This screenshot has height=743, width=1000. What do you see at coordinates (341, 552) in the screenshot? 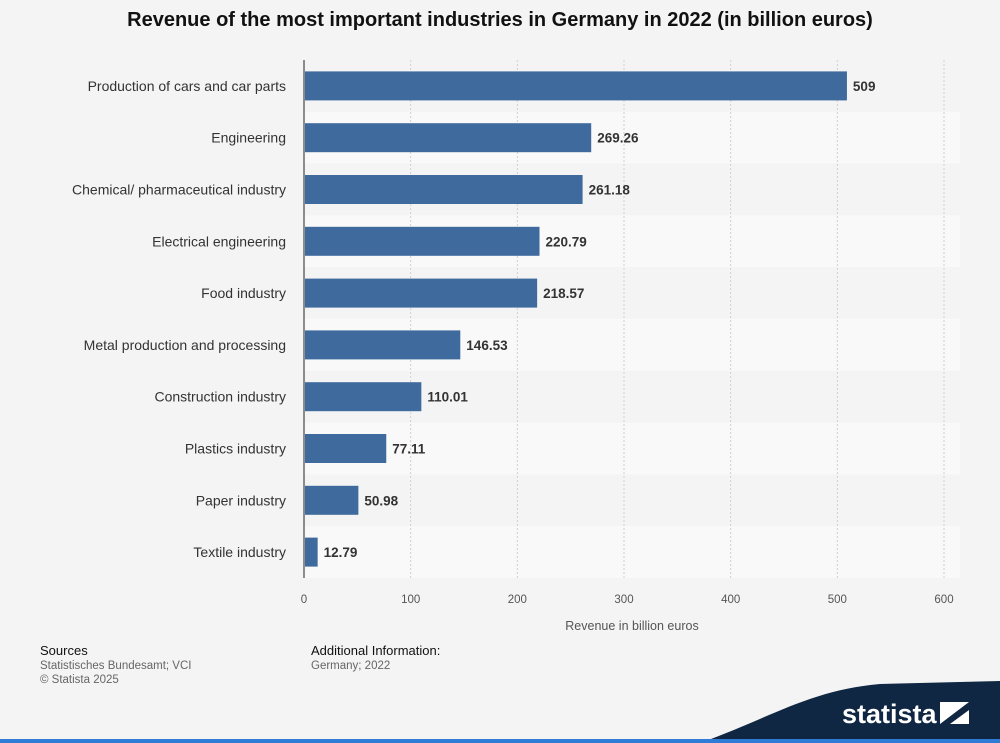
I see `bar-value-label: 12.79` at bounding box center [341, 552].